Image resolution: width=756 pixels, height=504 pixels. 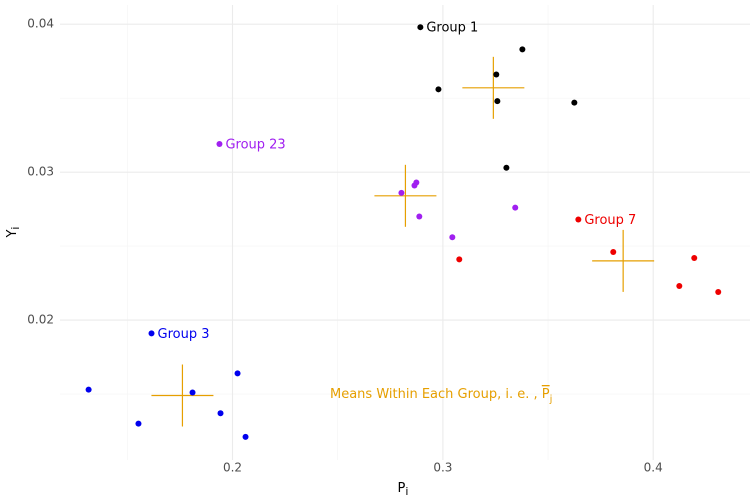 What do you see at coordinates (184, 334) in the screenshot?
I see `group-label: Group 3` at bounding box center [184, 334].